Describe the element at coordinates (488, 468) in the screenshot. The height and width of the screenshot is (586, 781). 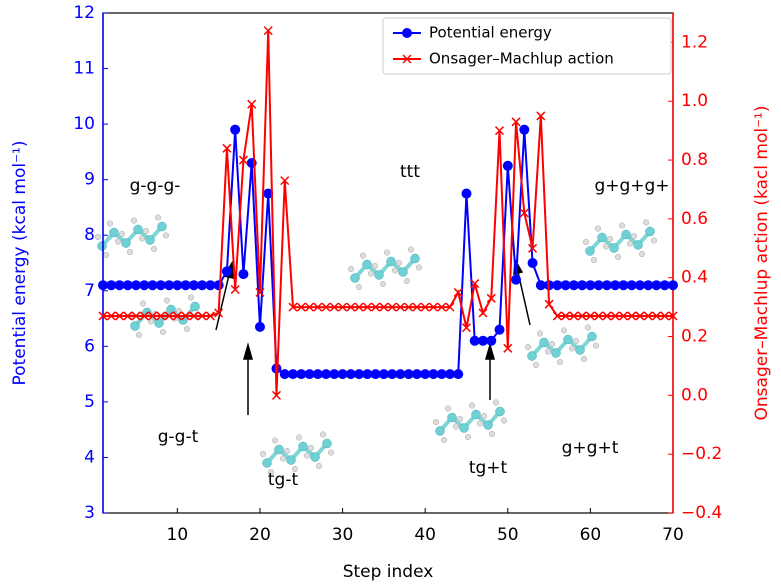
I see `annotation: tg+t` at that location.